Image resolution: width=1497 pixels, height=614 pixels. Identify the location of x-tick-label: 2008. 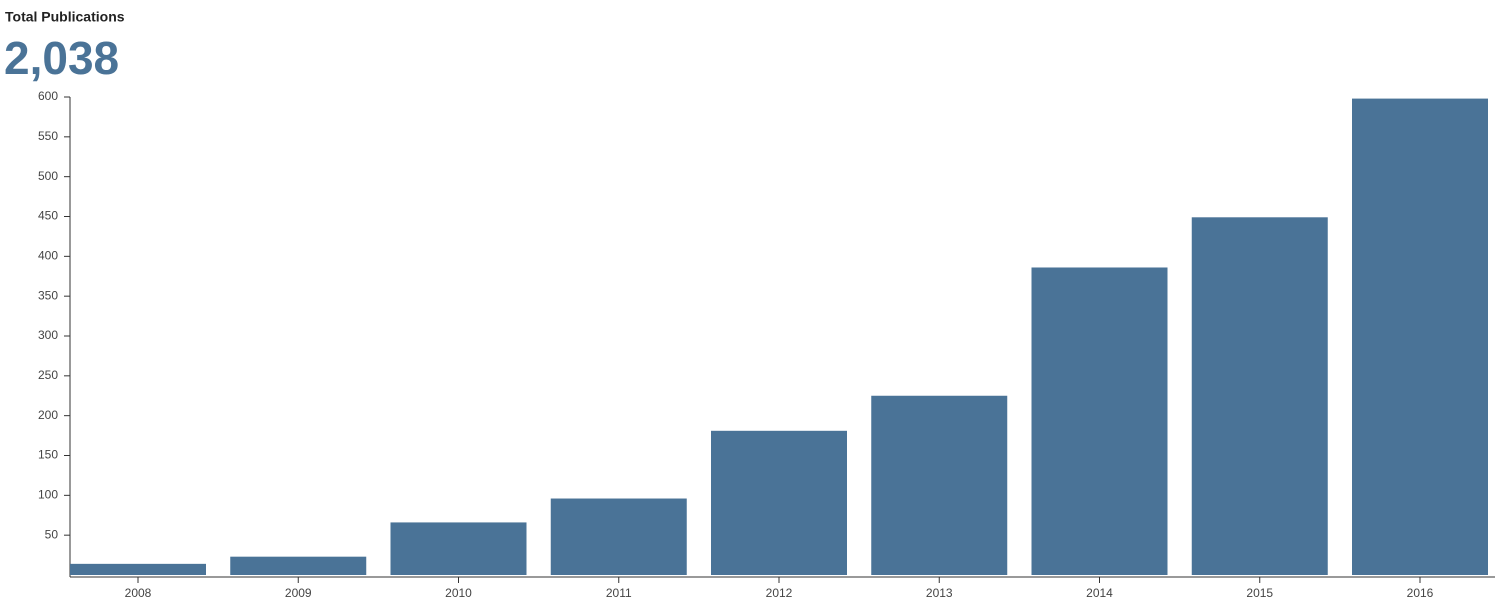
(138, 593).